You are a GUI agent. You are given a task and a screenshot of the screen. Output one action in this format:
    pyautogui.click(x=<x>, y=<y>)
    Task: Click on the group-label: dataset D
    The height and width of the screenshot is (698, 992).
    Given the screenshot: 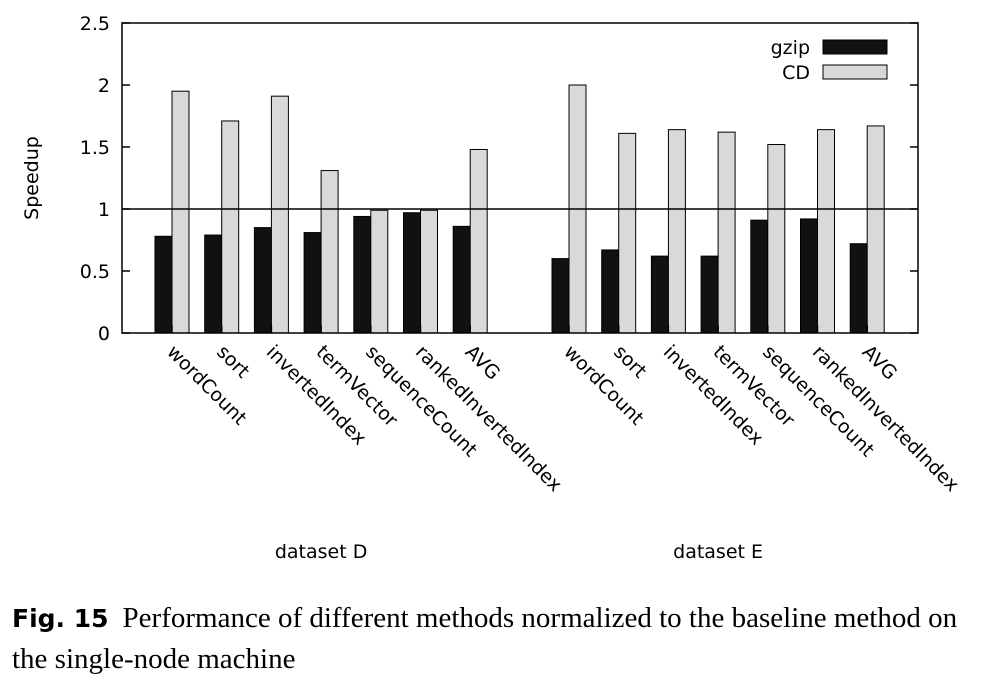 What is the action you would take?
    pyautogui.click(x=321, y=552)
    